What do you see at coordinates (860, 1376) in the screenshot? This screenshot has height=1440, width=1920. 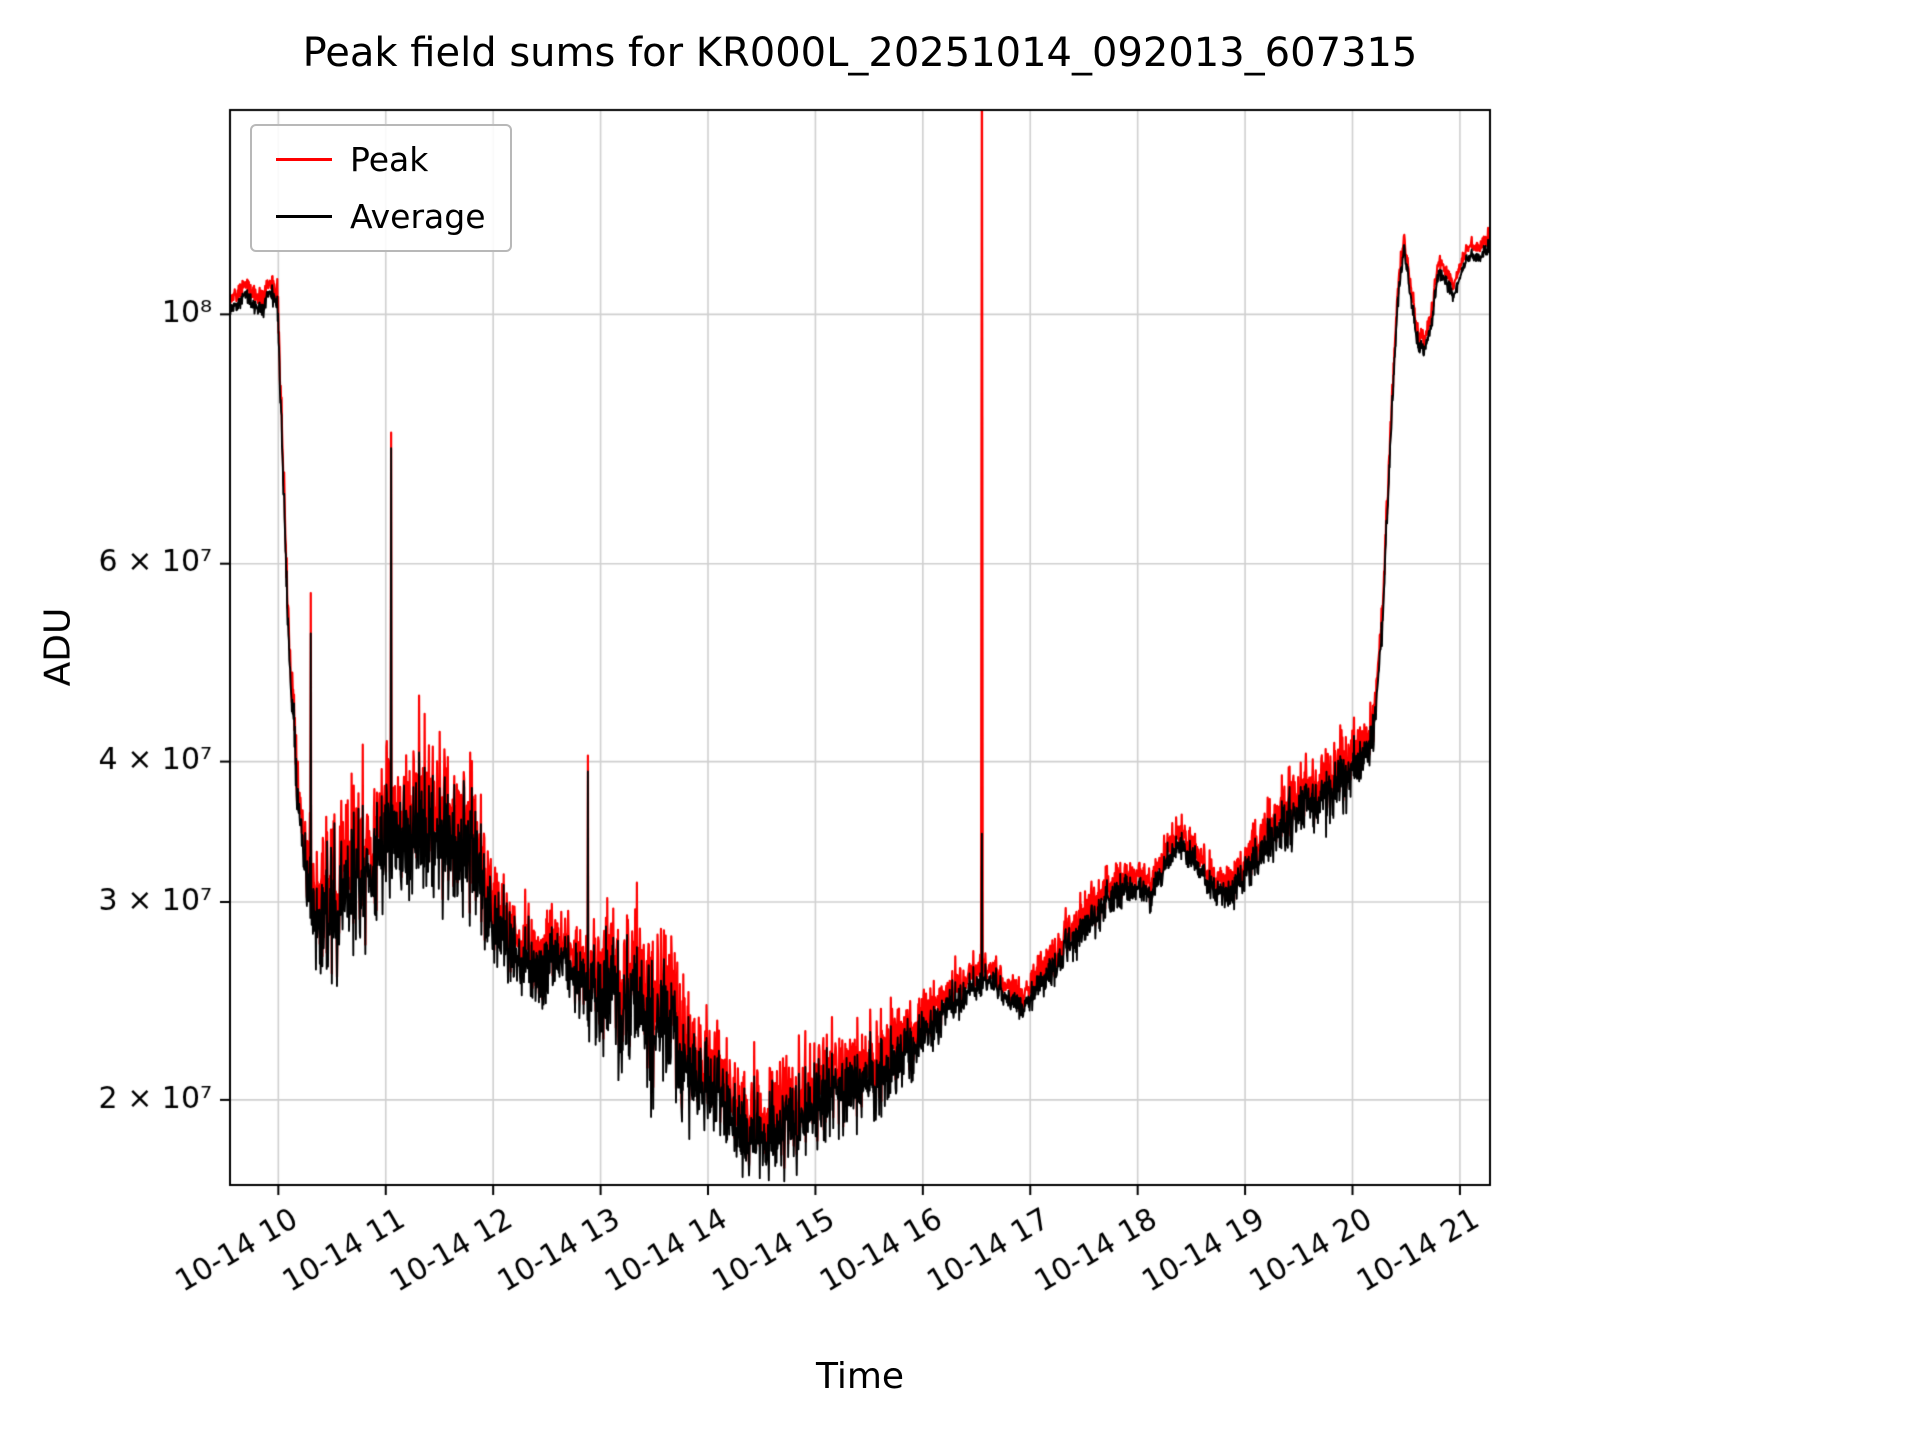 I see `x-axis-label: Time` at bounding box center [860, 1376].